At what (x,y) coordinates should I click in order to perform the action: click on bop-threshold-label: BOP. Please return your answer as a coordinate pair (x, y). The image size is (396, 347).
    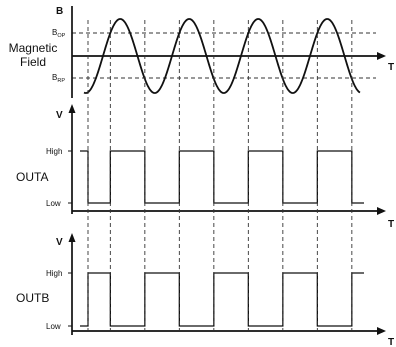
    Looking at the image, I should click on (59, 33).